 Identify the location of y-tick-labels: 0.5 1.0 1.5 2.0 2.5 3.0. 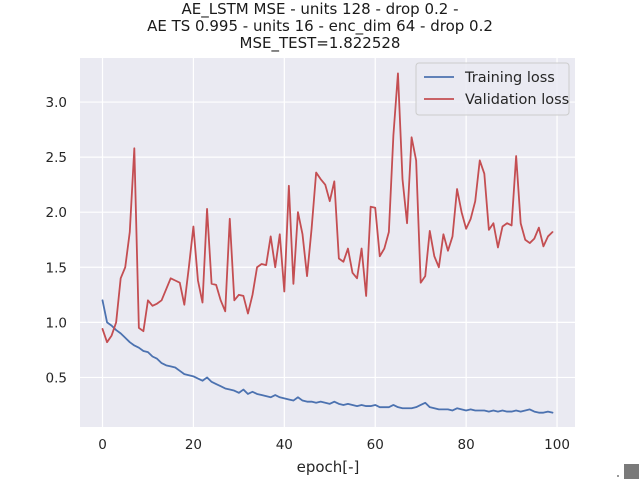
(56, 240).